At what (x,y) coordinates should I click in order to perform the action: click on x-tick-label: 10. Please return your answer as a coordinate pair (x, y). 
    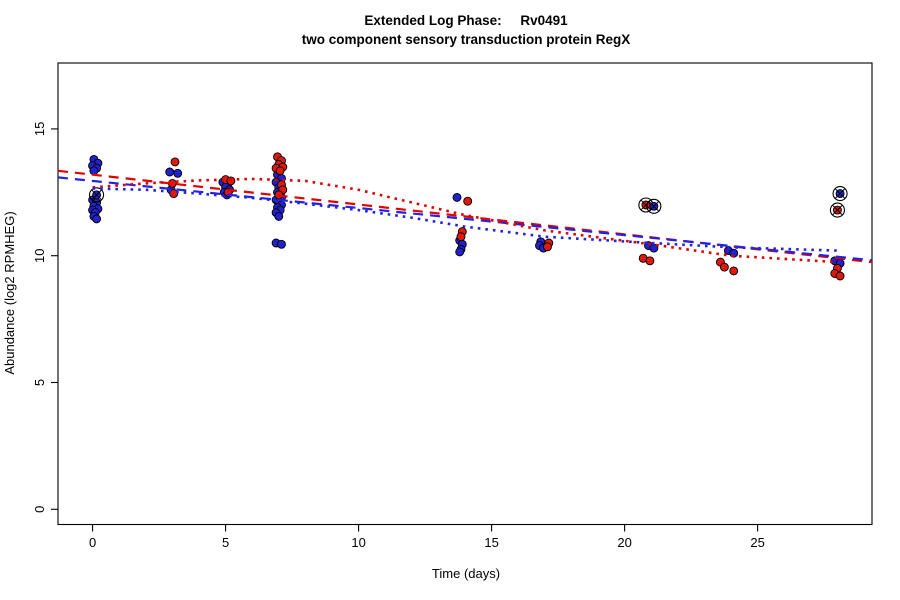
    Looking at the image, I should click on (358, 542).